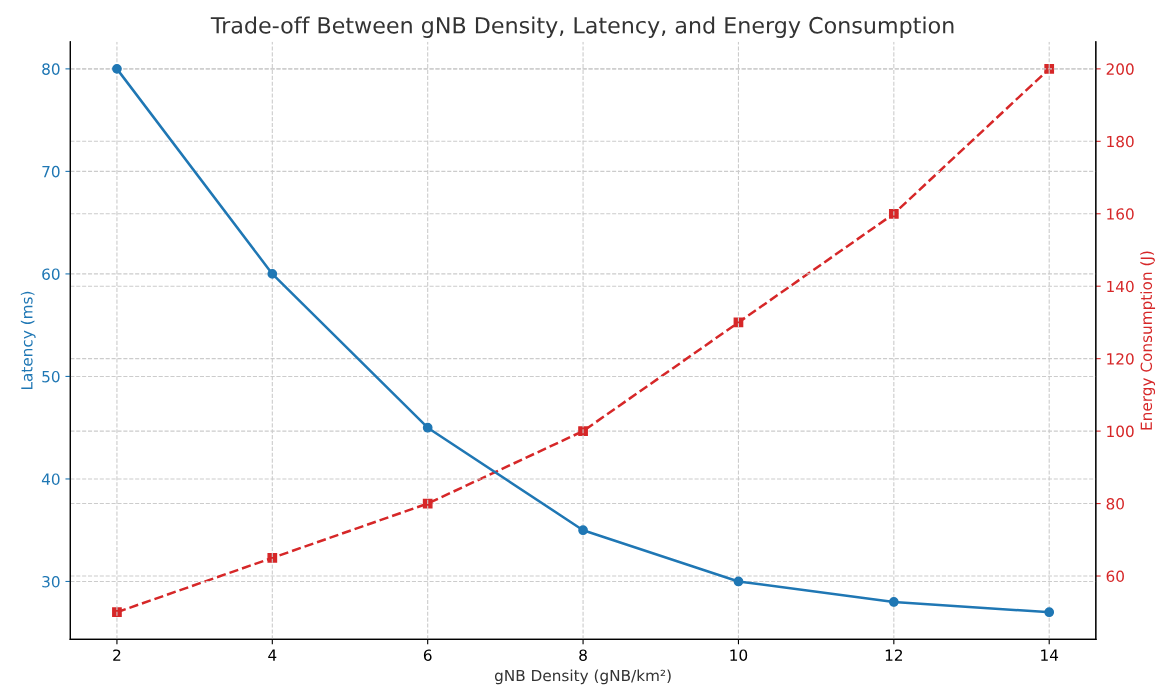 The height and width of the screenshot is (695, 1172). Describe the element at coordinates (582, 27) in the screenshot. I see `chart-title: Trade-off Between gNB Density, Latency, and Energy Consumption` at that location.